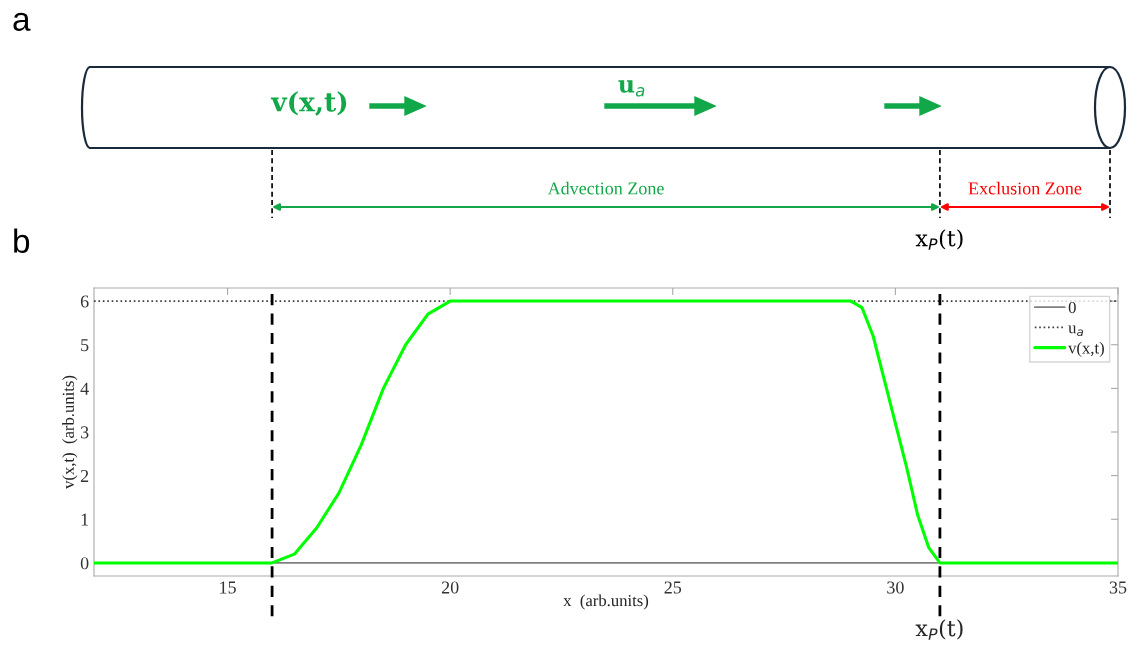  Describe the element at coordinates (70, 432) in the screenshot. I see `y-axis-title: v(x,t) (arb.units)` at that location.